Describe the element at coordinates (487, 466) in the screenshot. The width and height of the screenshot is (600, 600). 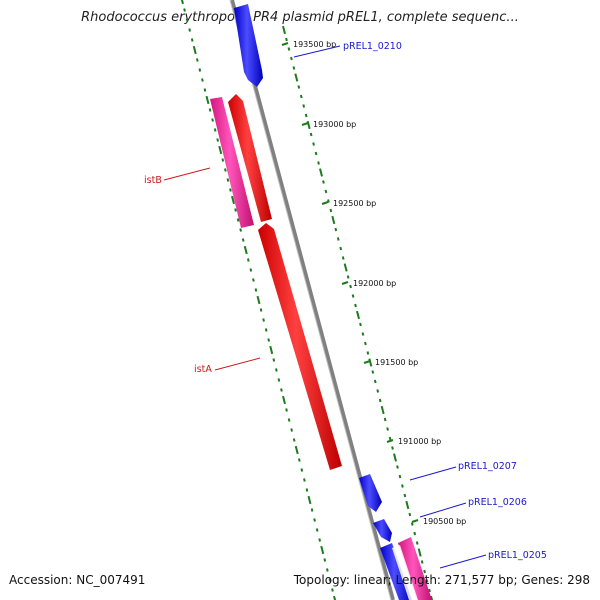
I see `gene-label-pREL1_0207: pREL1_0207` at that location.